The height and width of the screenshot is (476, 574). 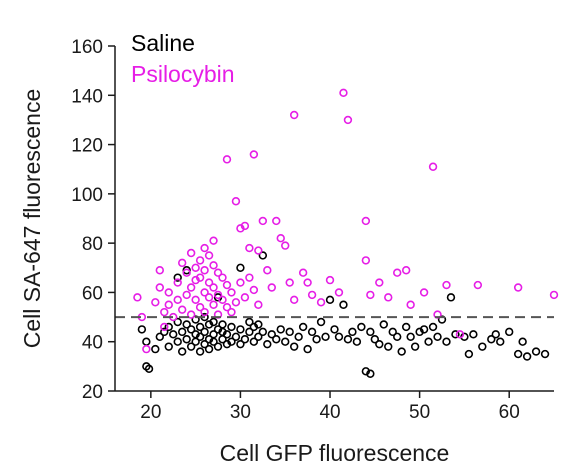 I want to click on x-tick-label: 40, so click(x=329, y=412).